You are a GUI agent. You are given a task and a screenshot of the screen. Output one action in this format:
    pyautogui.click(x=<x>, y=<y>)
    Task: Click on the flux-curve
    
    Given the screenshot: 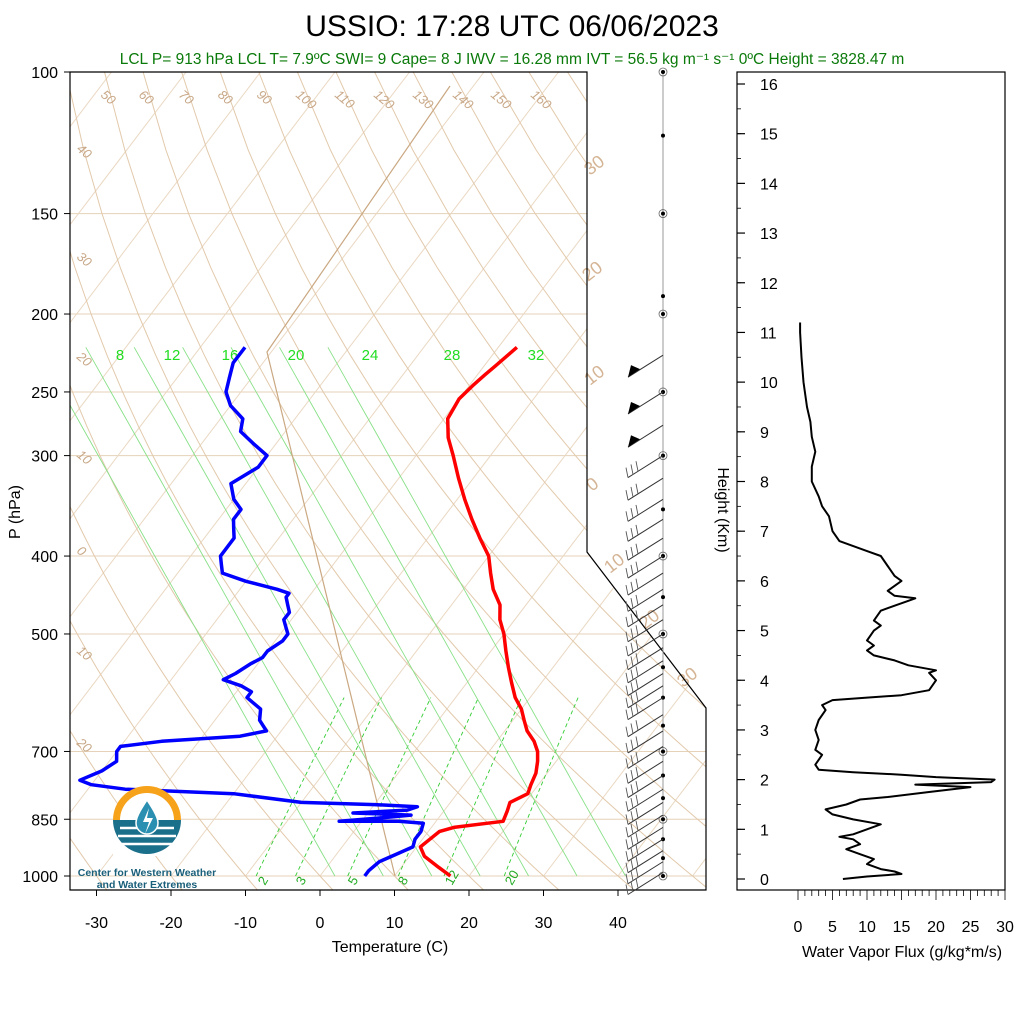 What is the action you would take?
    pyautogui.click(x=897, y=601)
    